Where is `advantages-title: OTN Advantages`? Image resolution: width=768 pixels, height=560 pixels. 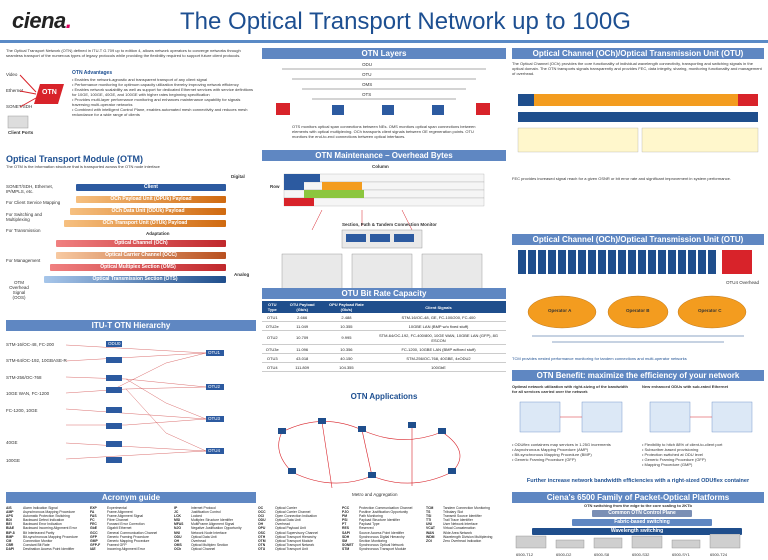 advantages-title: OTN Advantages is located at coordinates (92, 73).